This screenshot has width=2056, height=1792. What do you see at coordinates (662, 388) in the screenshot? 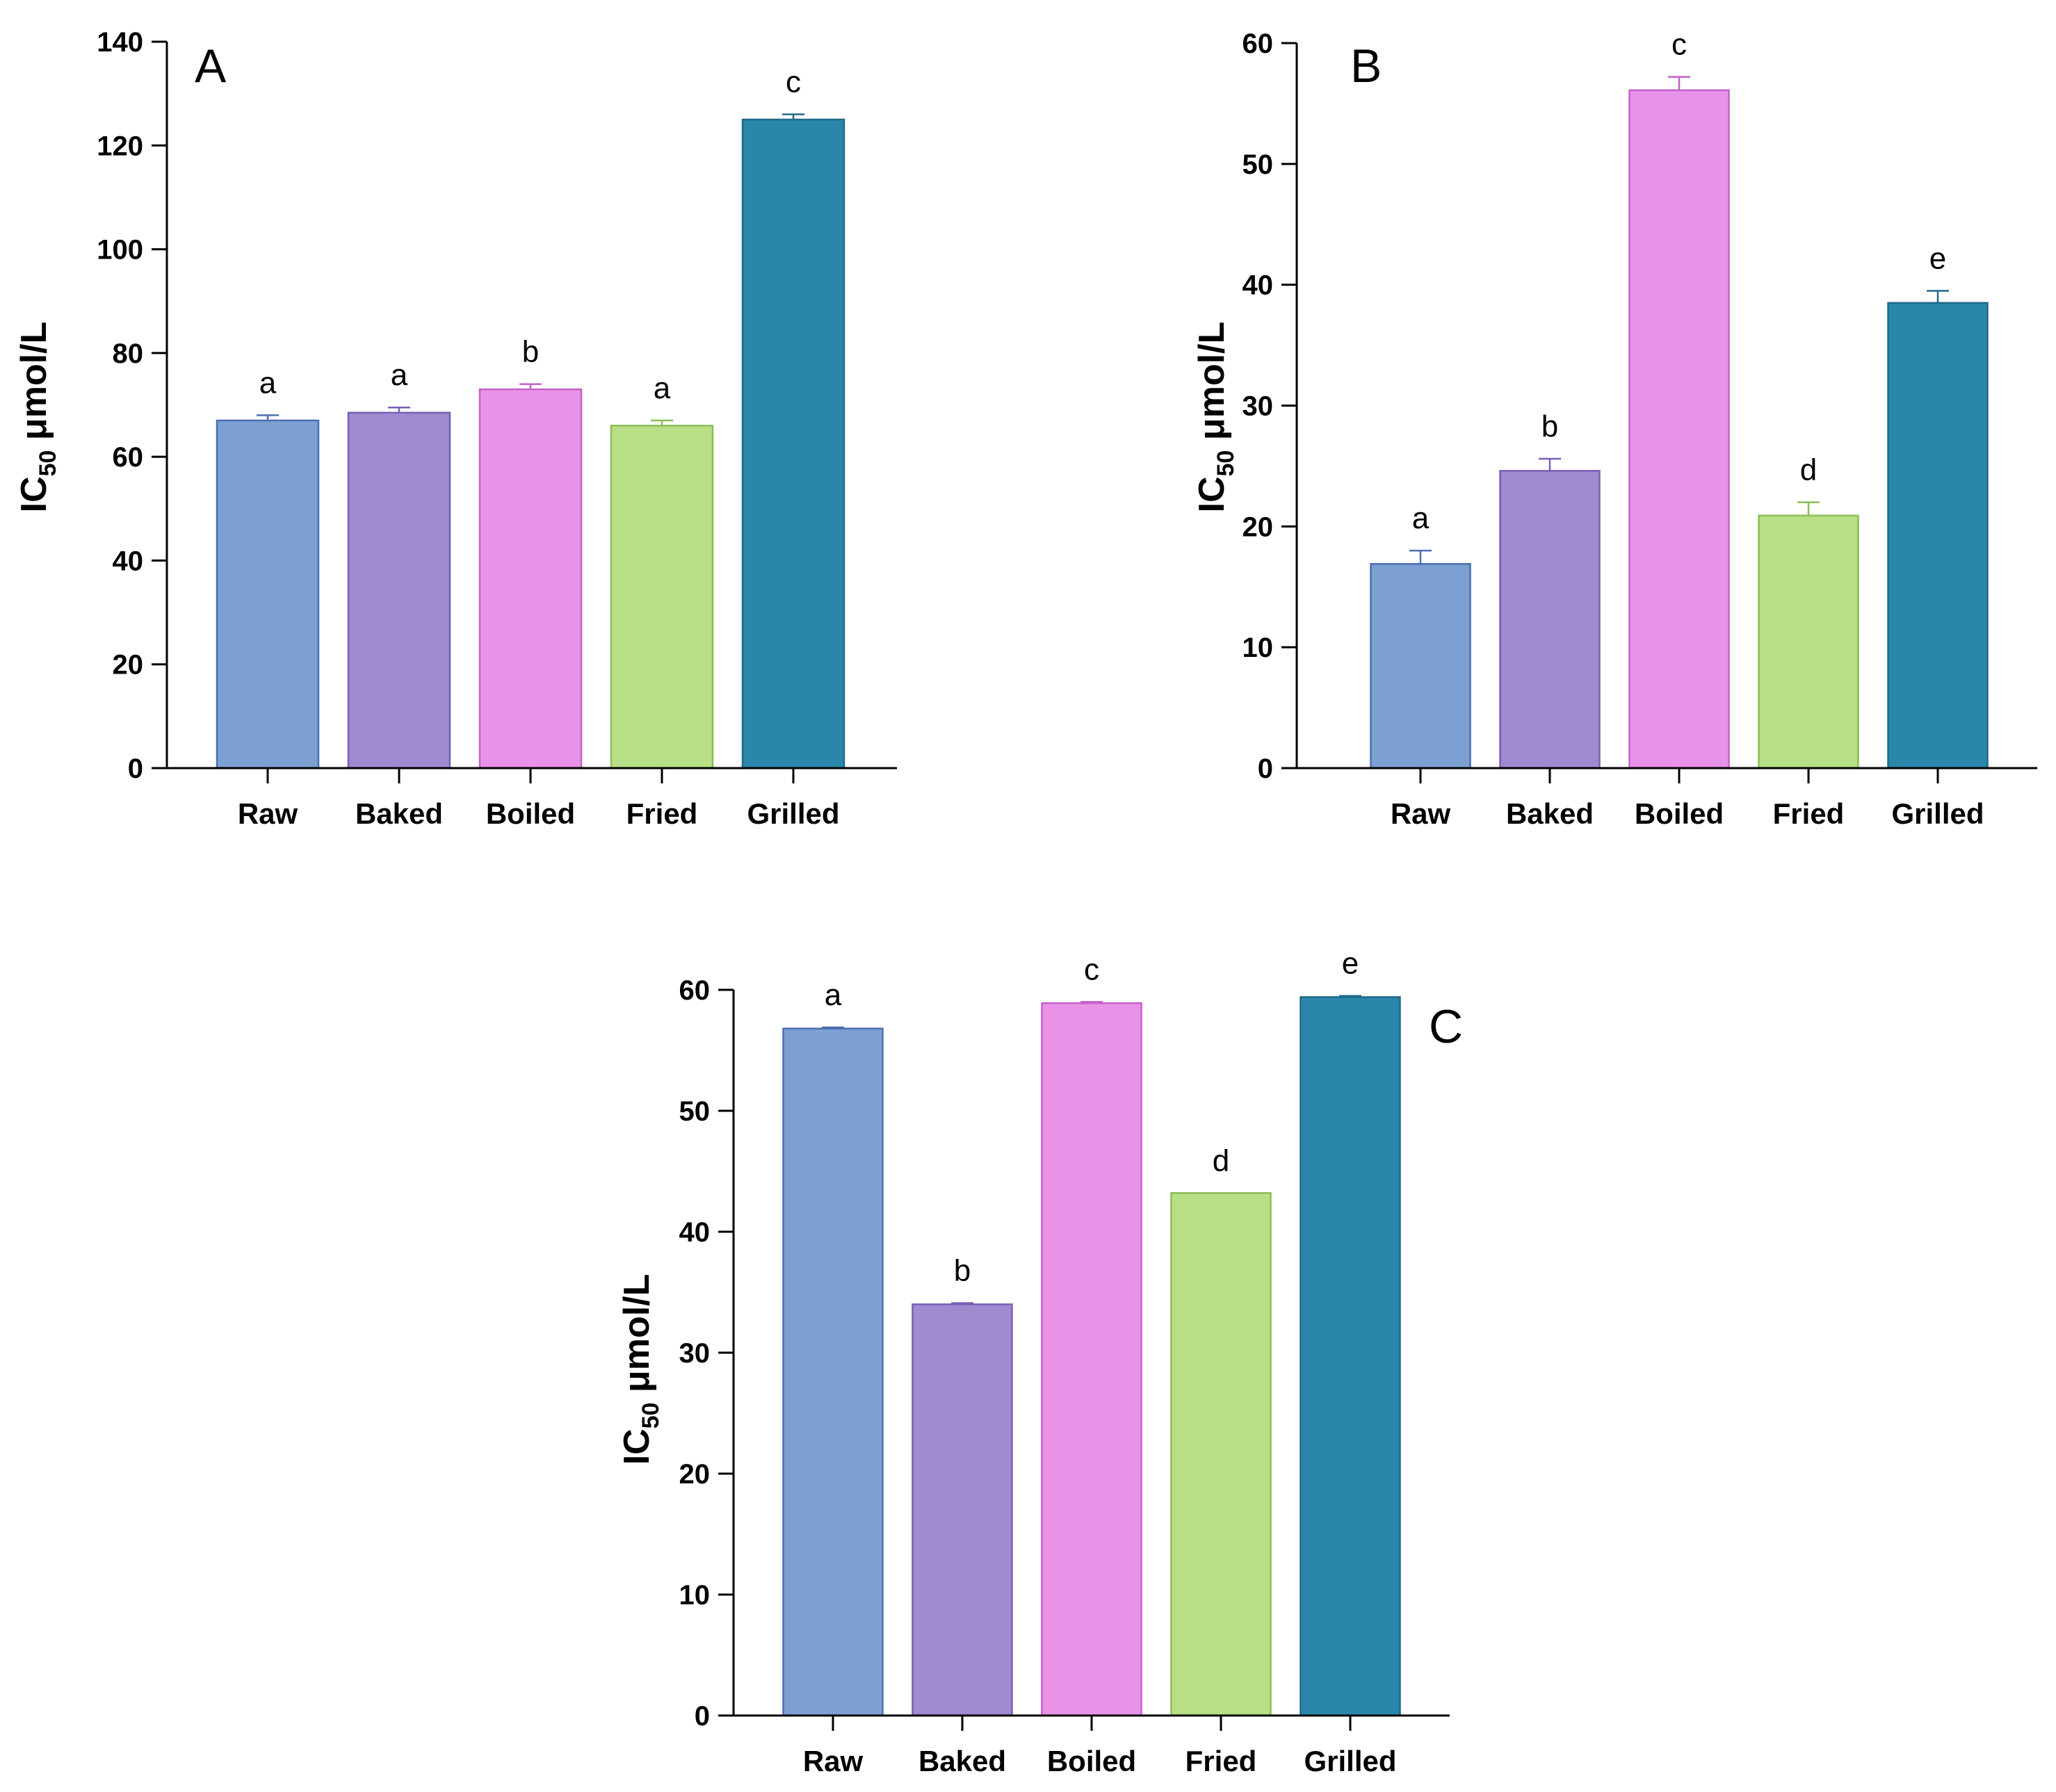
I see `significance-label-fried: a` at bounding box center [662, 388].